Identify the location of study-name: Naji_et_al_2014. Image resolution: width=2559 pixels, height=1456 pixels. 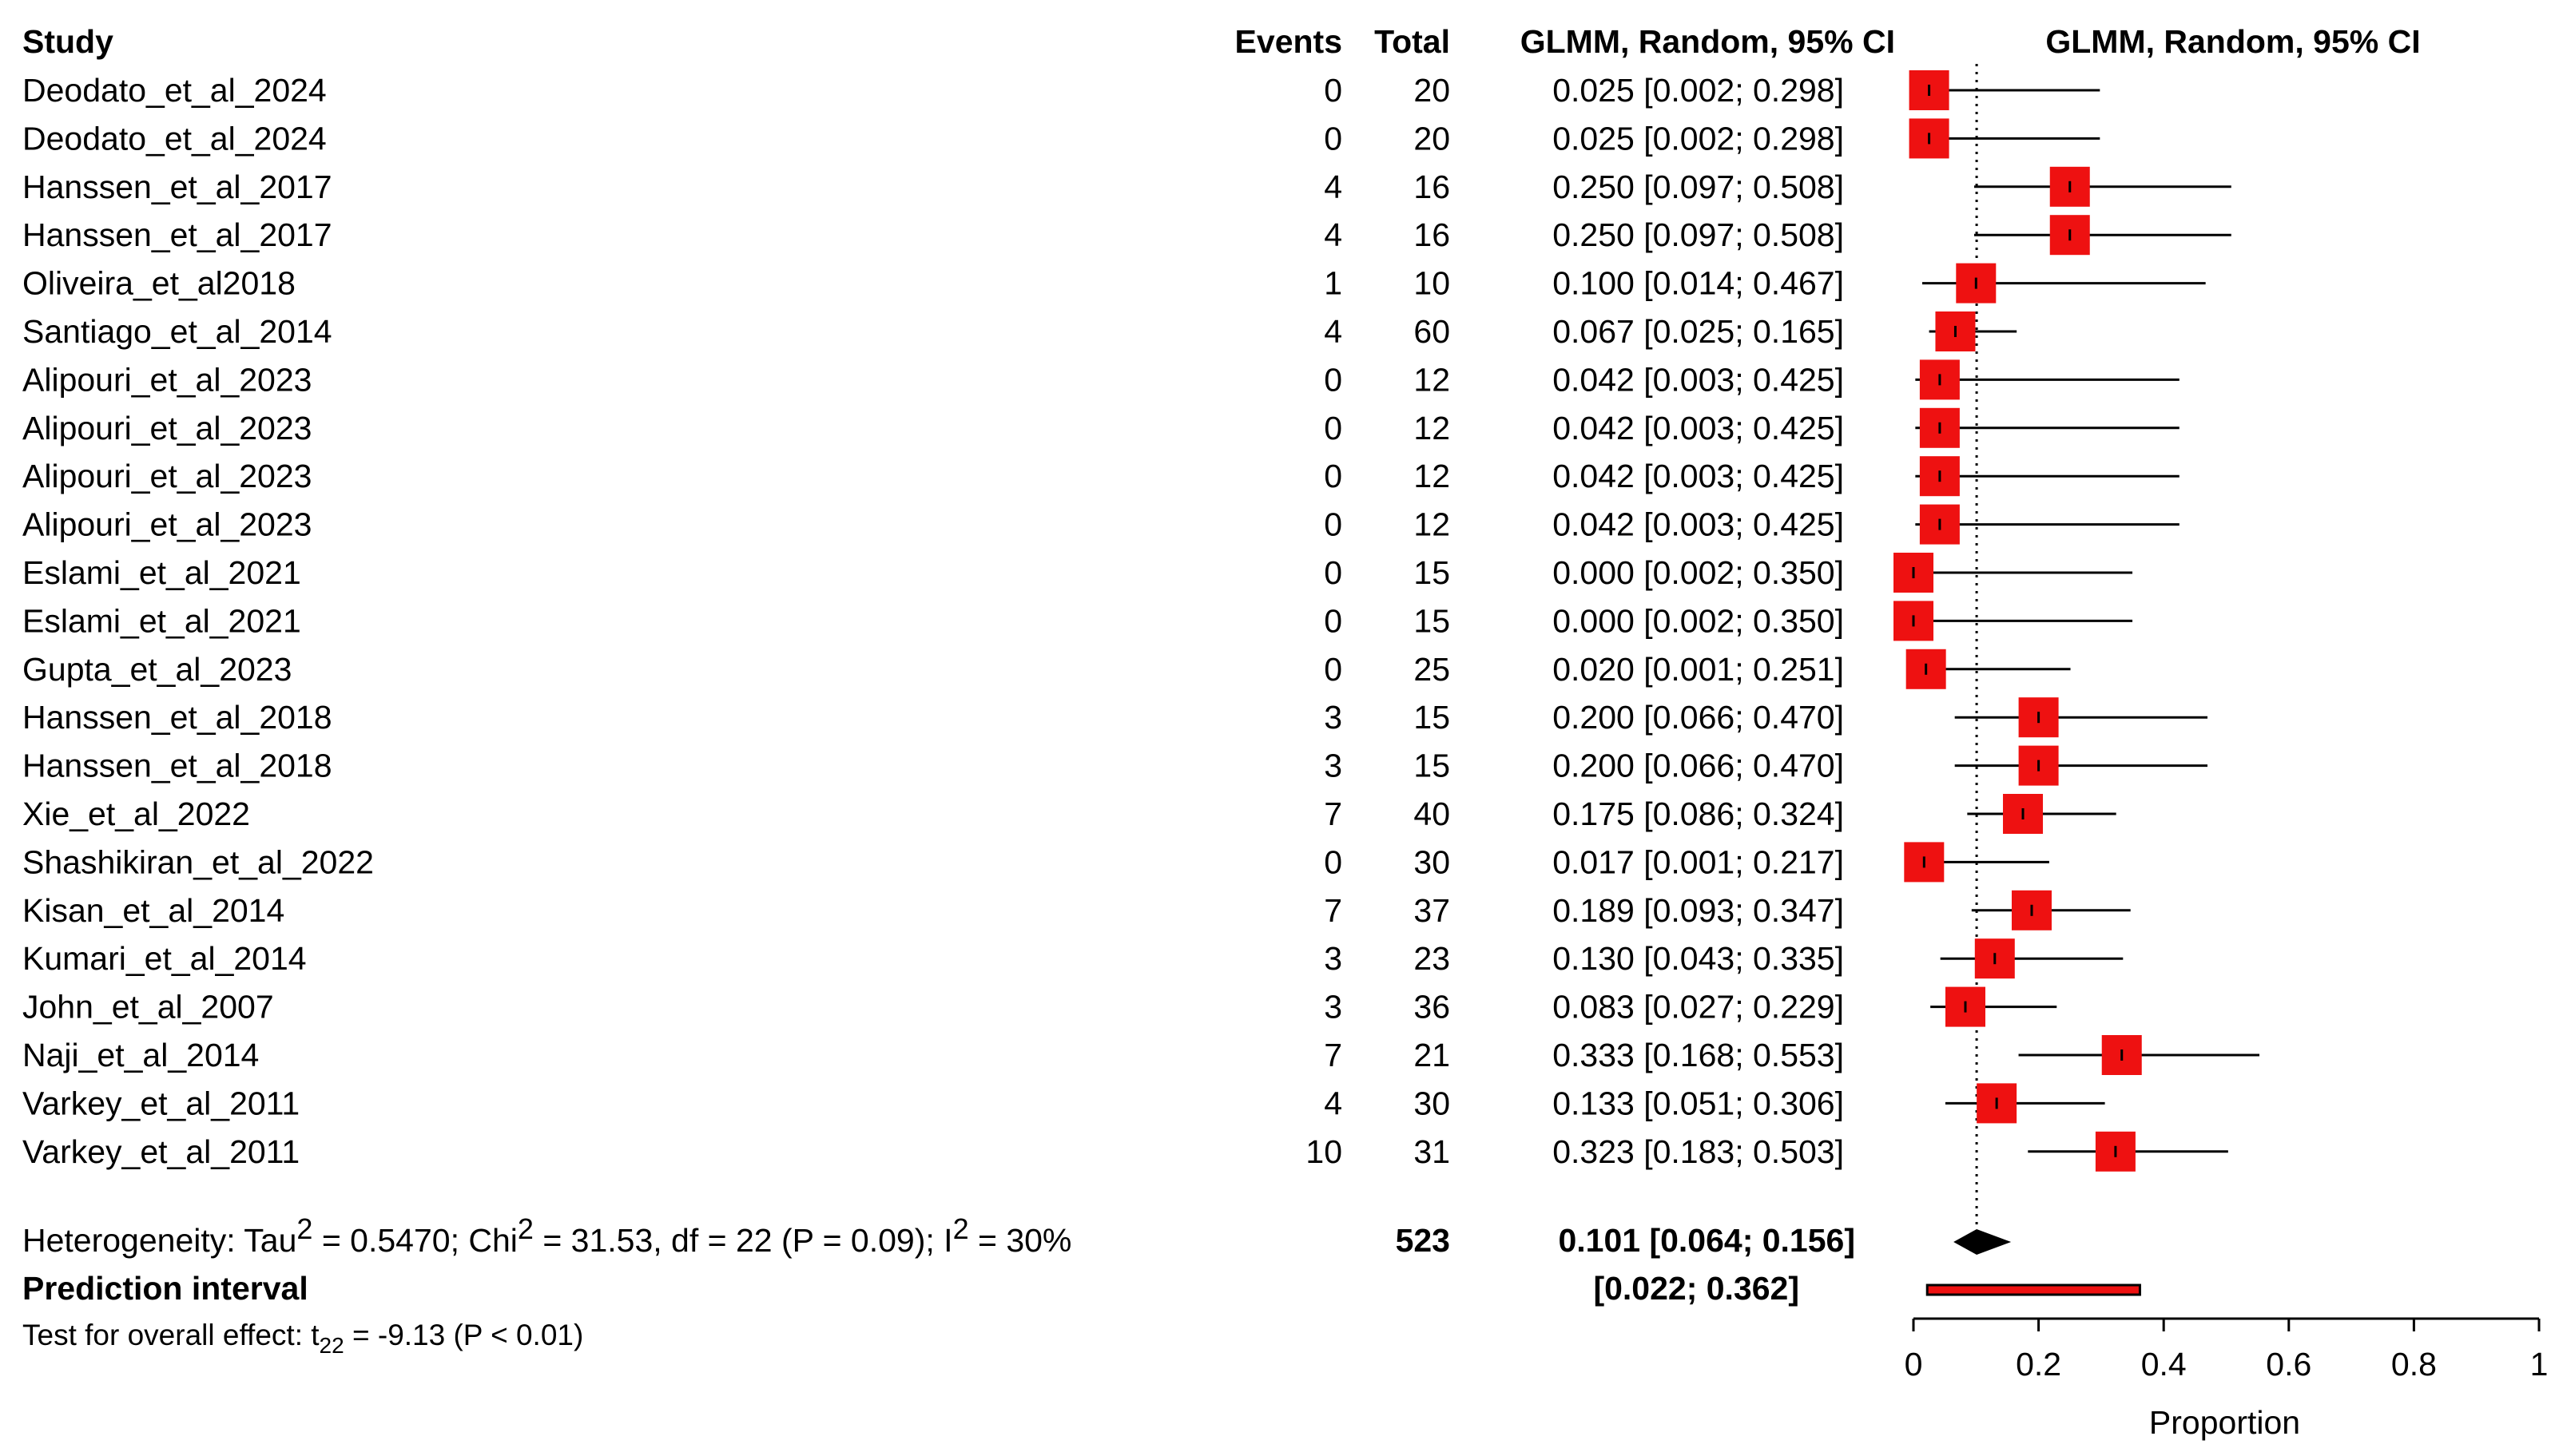
(140, 1055).